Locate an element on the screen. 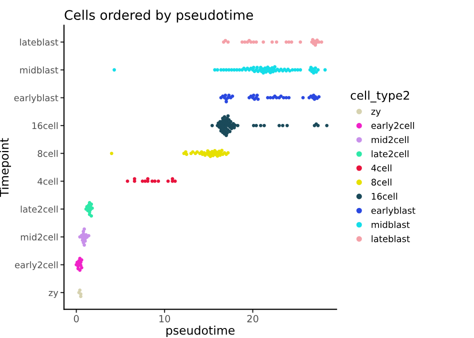 Image resolution: width=474 pixels, height=338 pixels. legend-label: lateblast is located at coordinates (391, 238).